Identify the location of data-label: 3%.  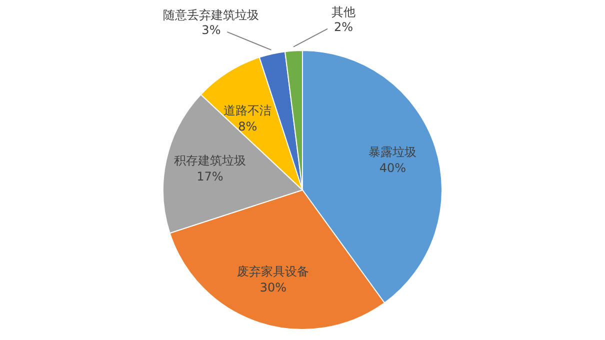
(211, 30).